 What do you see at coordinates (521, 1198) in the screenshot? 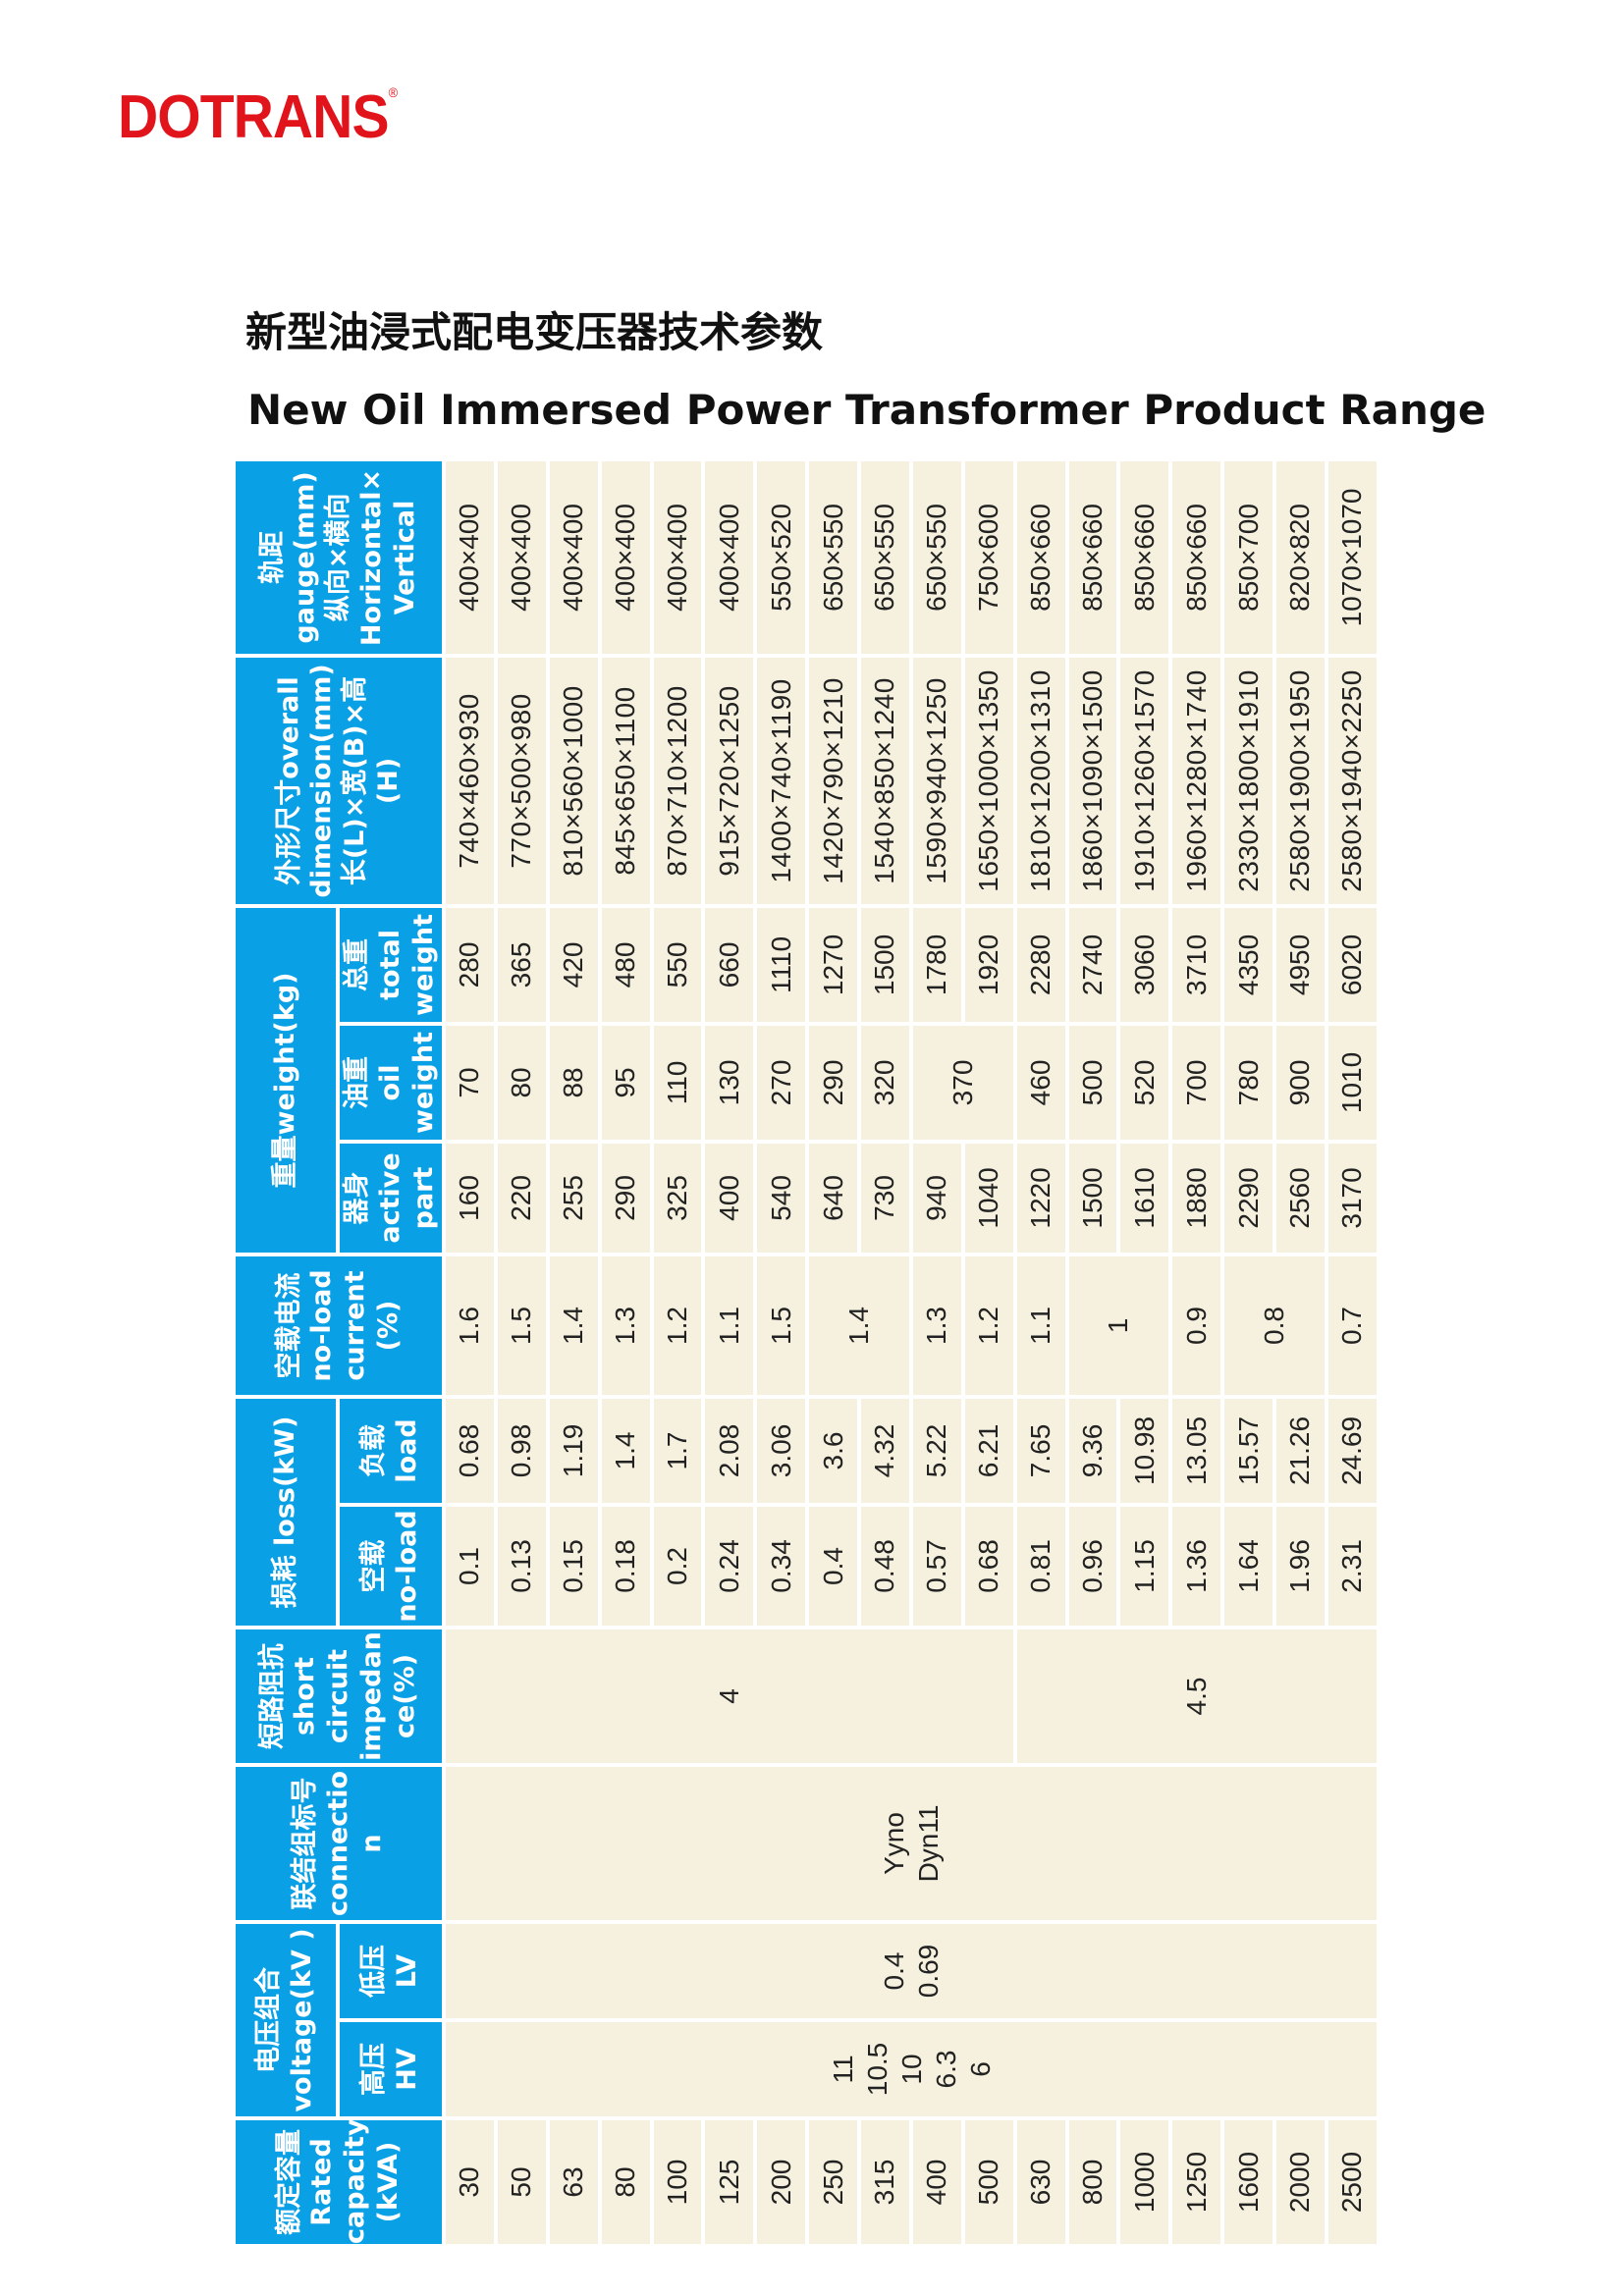
I see `cell-active-part: 220` at bounding box center [521, 1198].